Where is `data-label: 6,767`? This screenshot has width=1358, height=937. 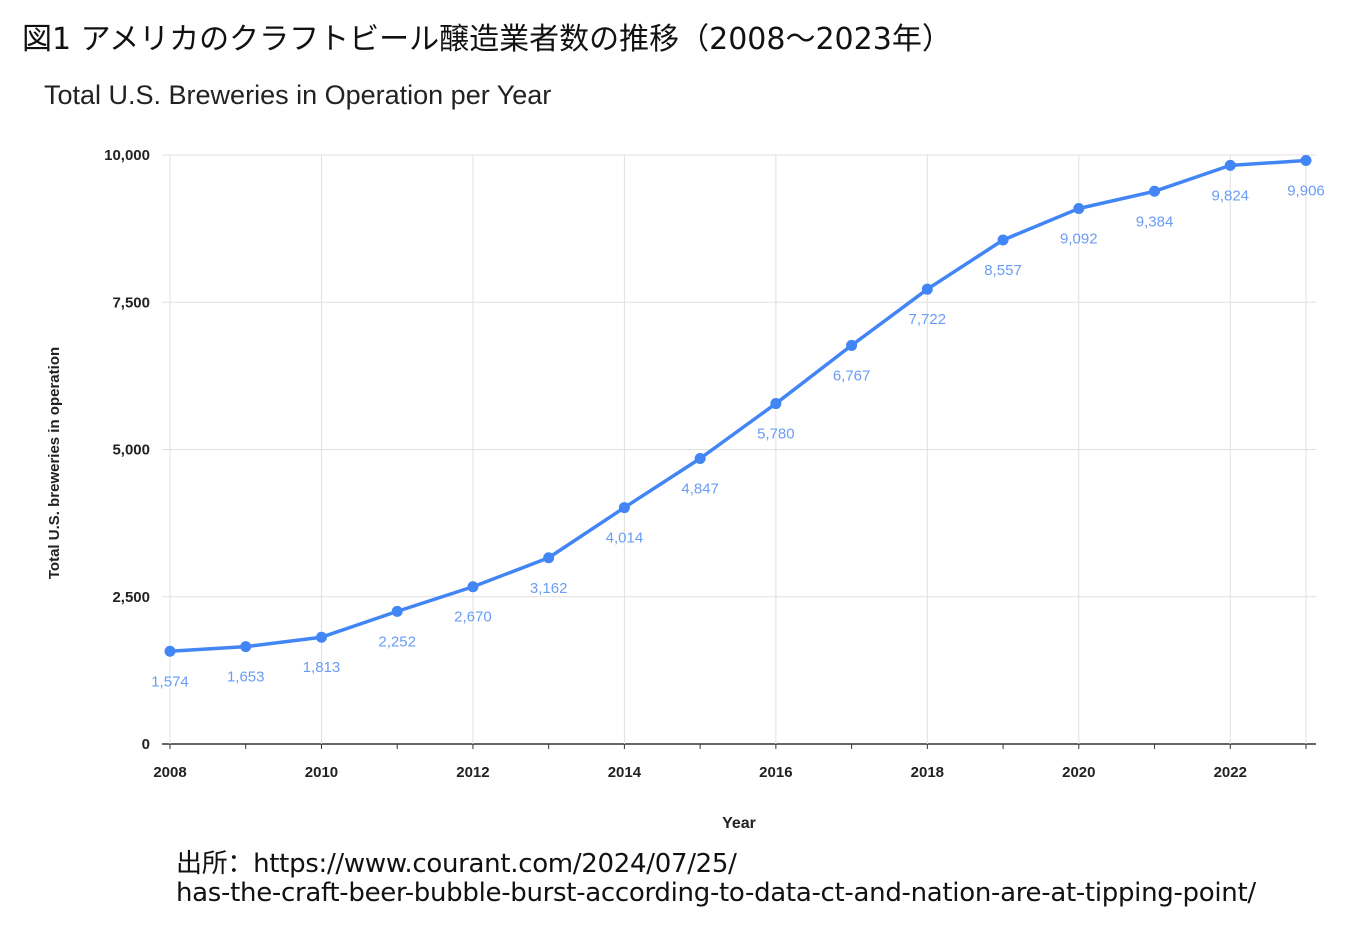 data-label: 6,767 is located at coordinates (852, 375).